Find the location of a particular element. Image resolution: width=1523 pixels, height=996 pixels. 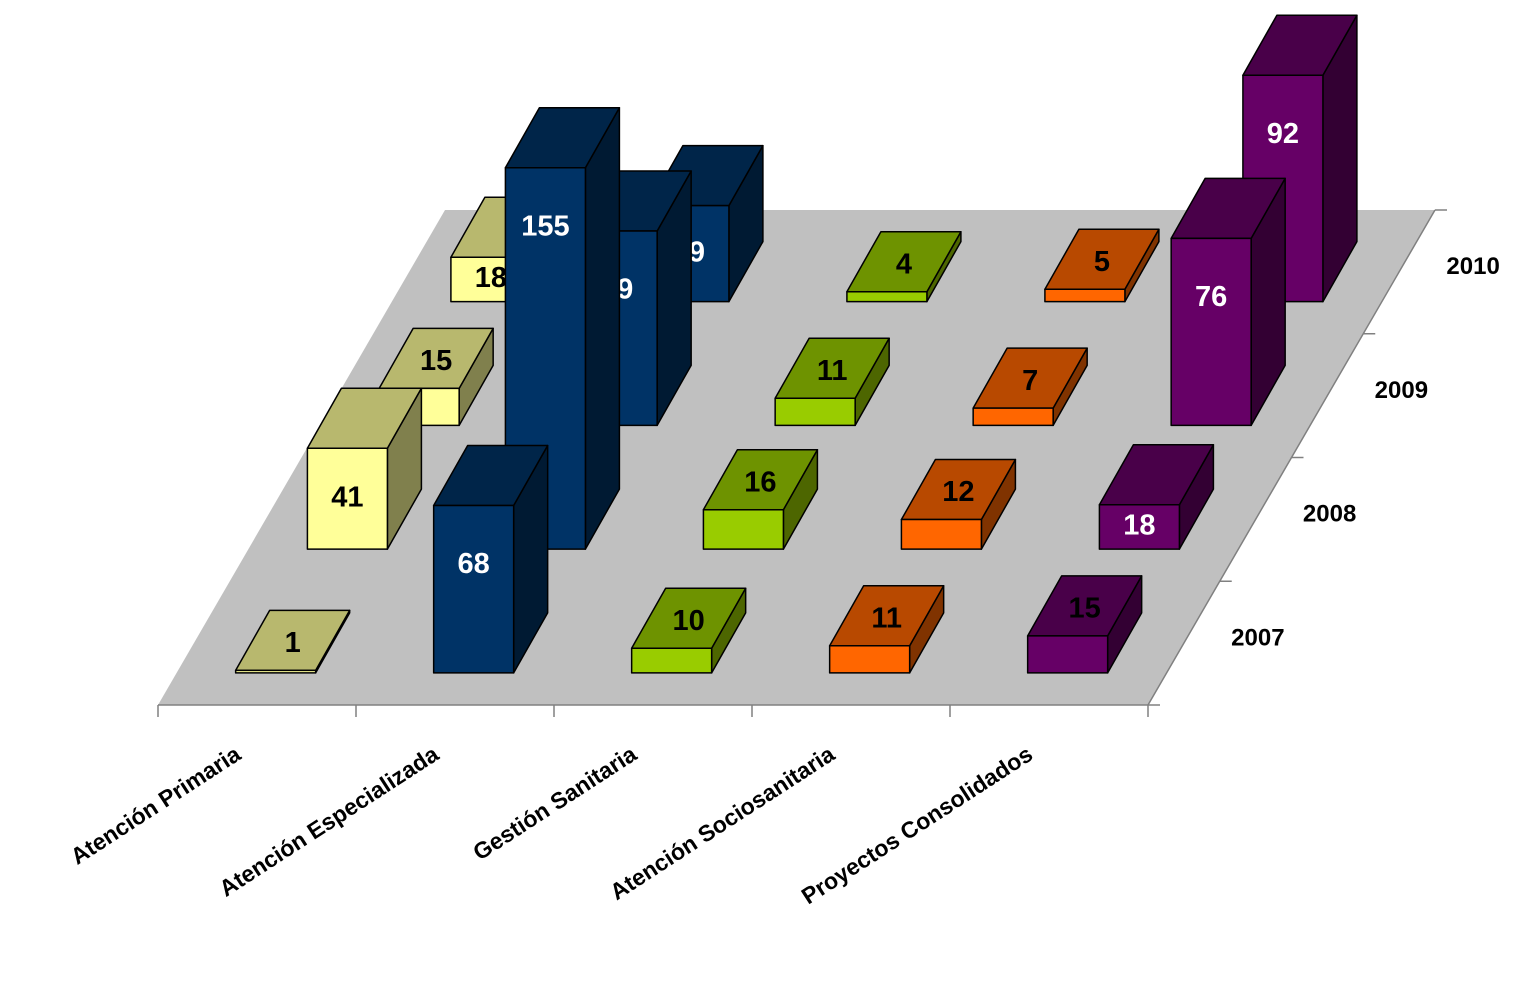

value-label: 41 is located at coordinates (347, 497).